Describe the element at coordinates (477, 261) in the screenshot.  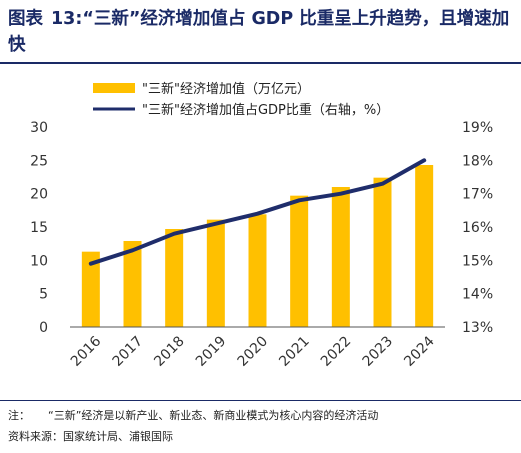
I see `y-right-tick-label: 15%` at that location.